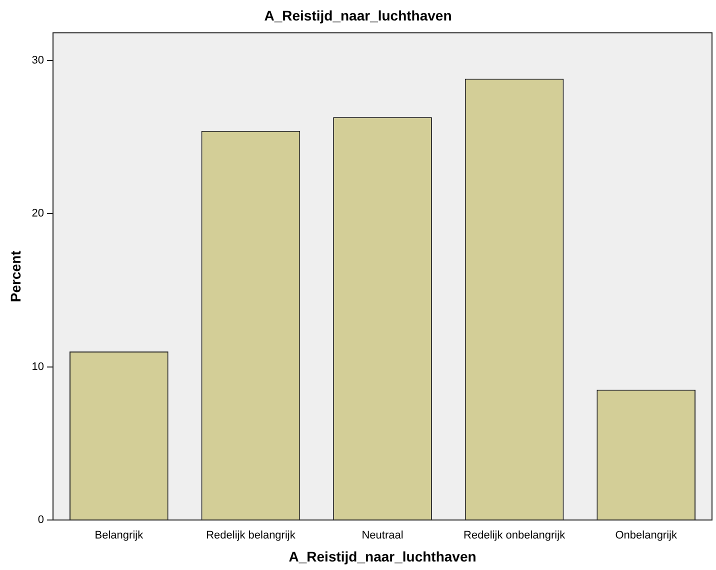  I want to click on x-tick-label: Redelijk onbelangrijk, so click(515, 536).